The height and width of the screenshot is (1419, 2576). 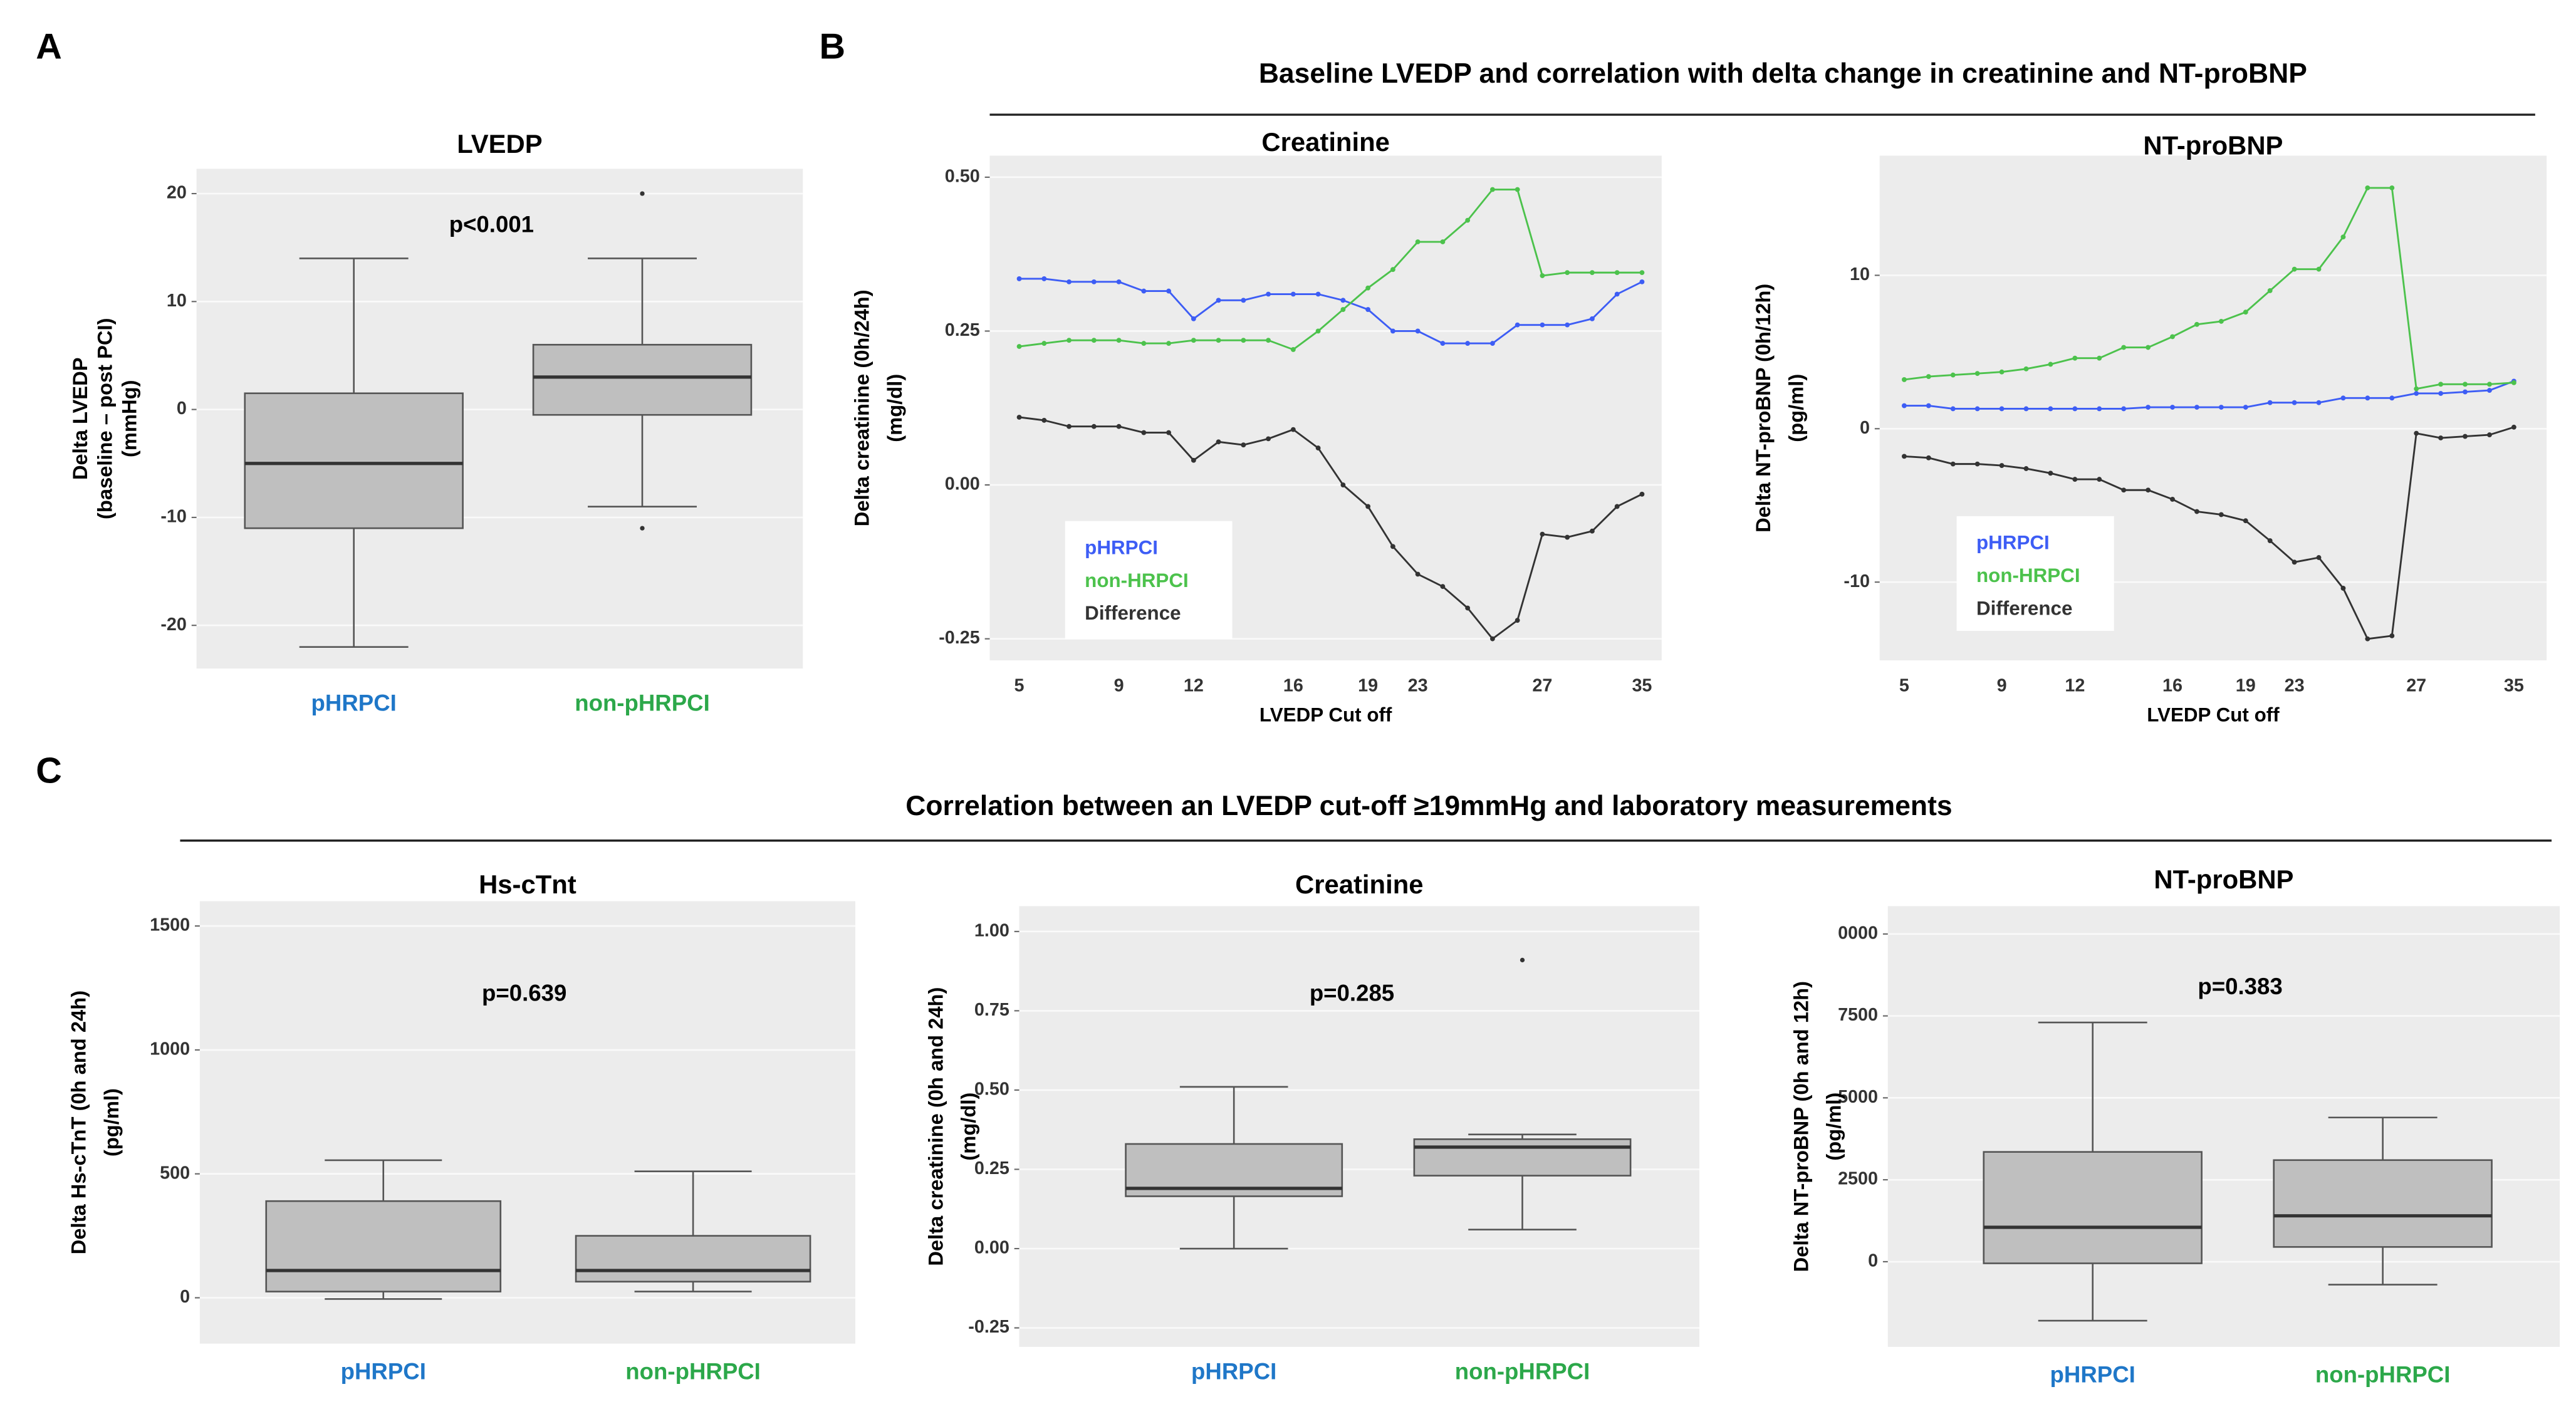 What do you see at coordinates (991, 930) in the screenshot?
I see `y-tick-label: 1.00` at bounding box center [991, 930].